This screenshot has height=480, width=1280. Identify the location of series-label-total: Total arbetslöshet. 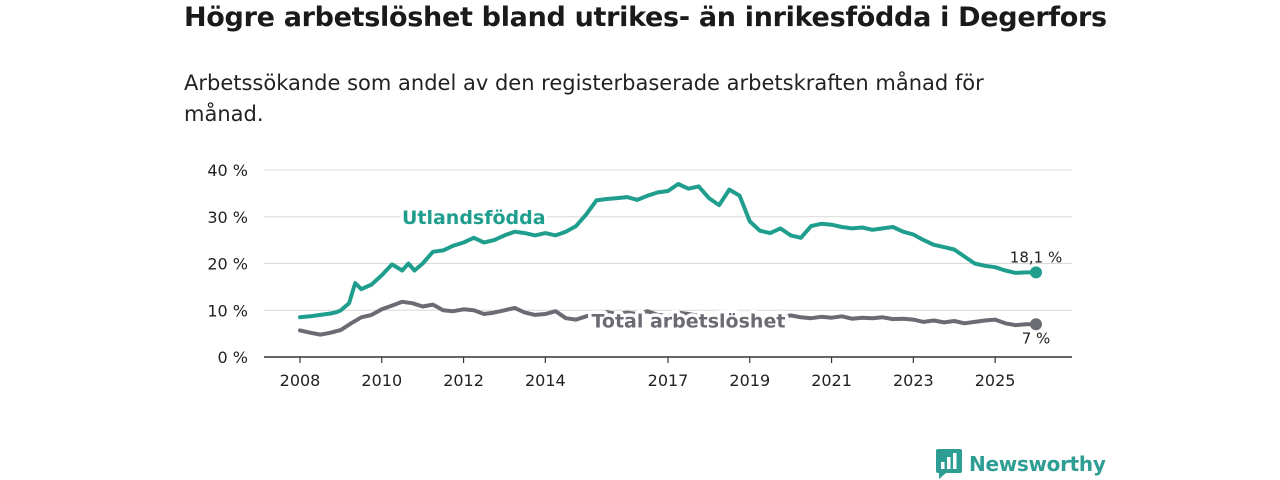
(688, 322).